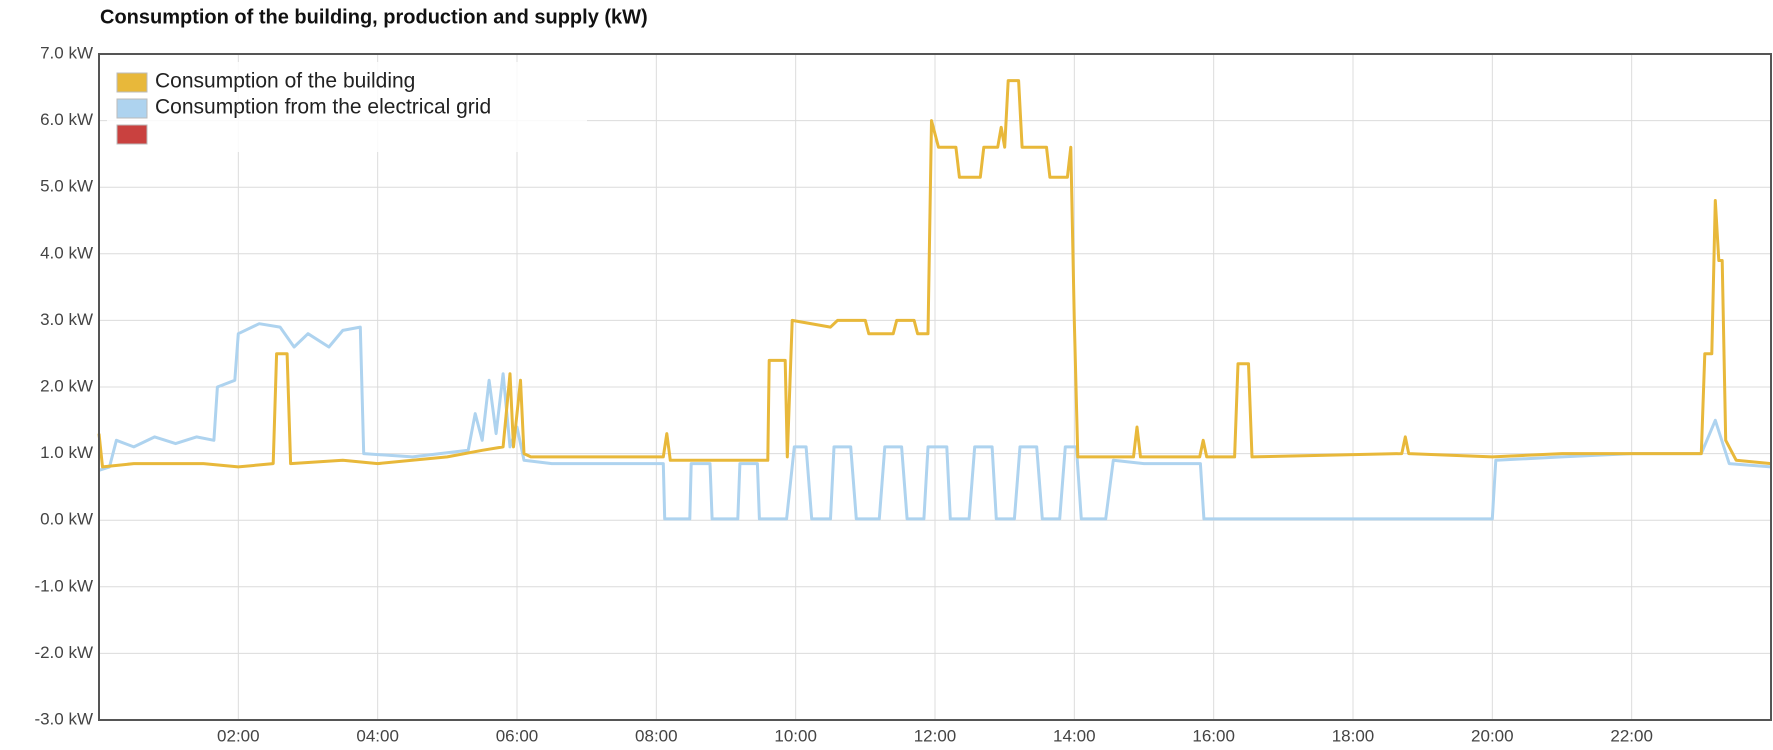 This screenshot has height=750, width=1773. What do you see at coordinates (66, 52) in the screenshot?
I see `y-tick-label: 7.0 kW` at bounding box center [66, 52].